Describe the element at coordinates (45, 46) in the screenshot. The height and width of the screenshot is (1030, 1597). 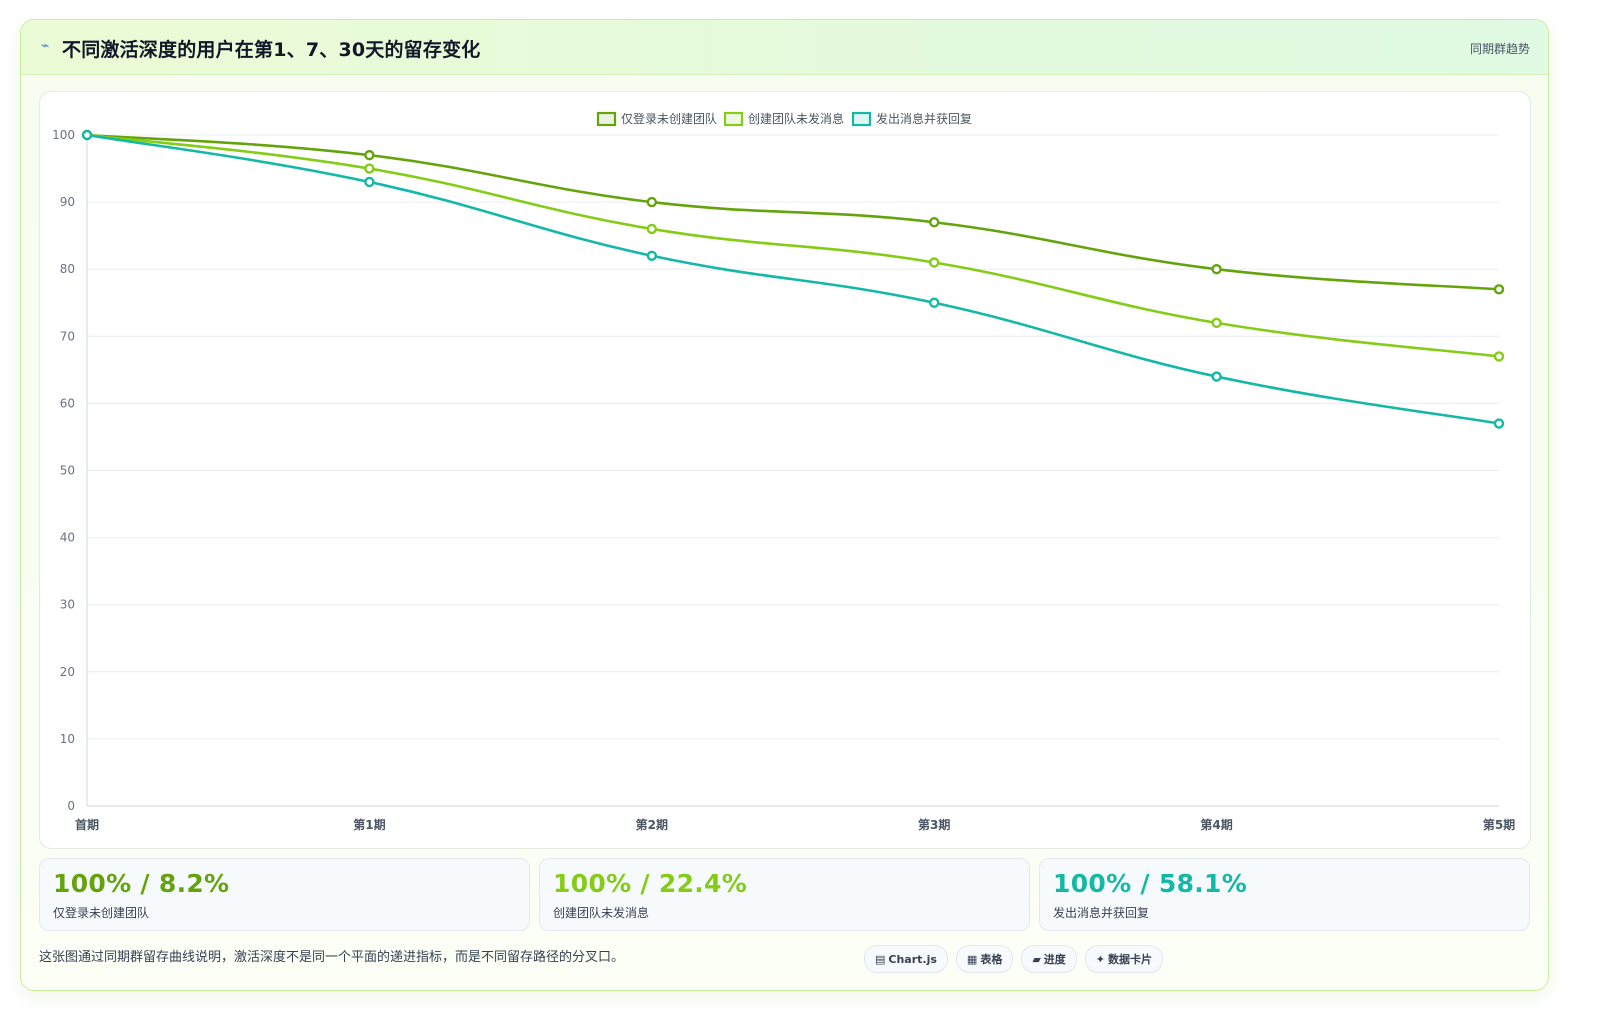
I see `lightning-icon: ⌁` at that location.